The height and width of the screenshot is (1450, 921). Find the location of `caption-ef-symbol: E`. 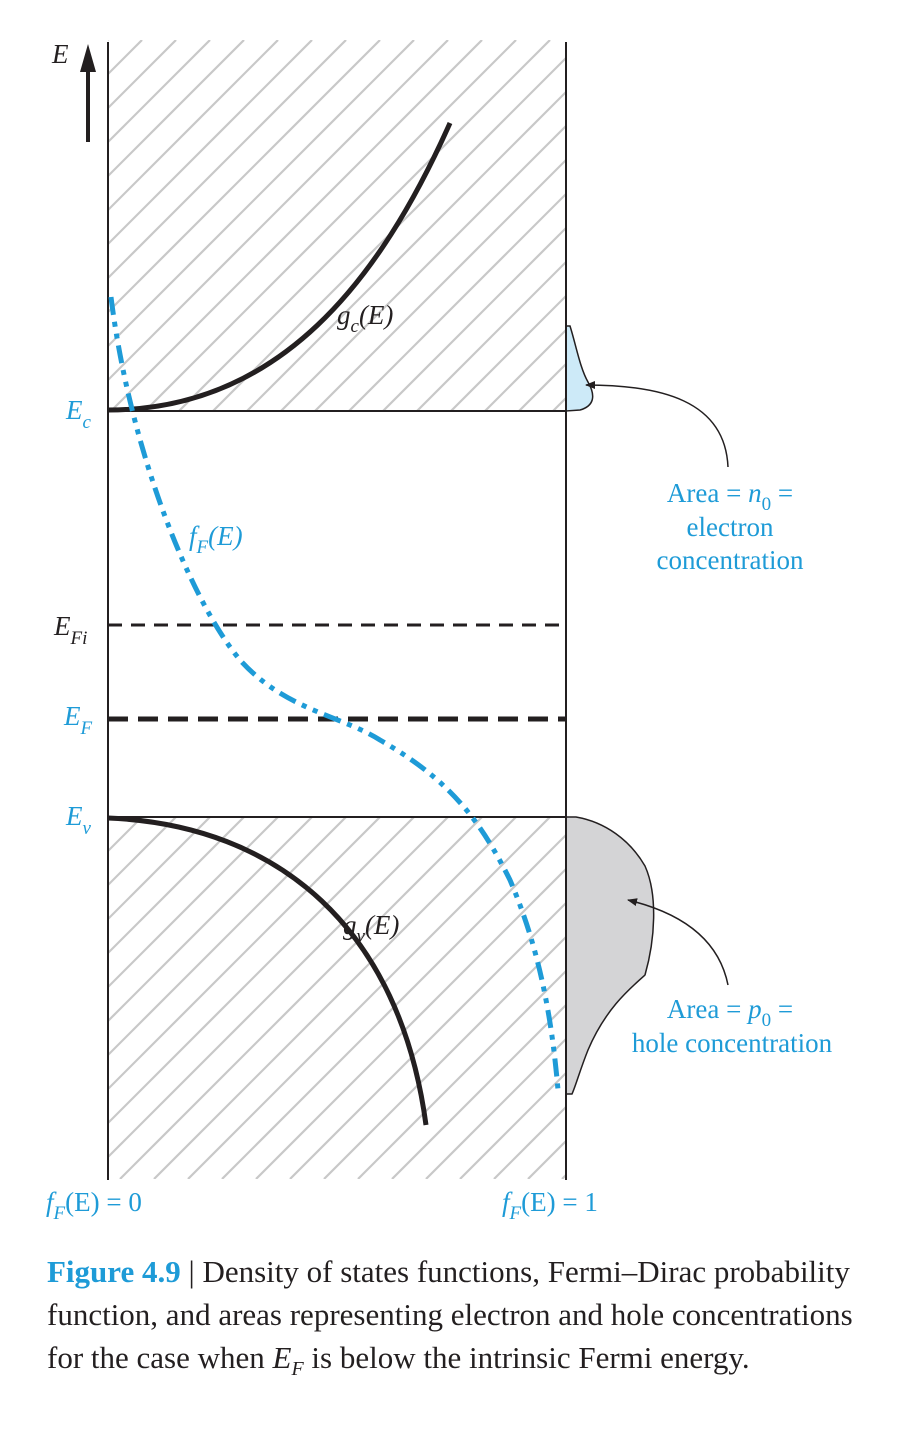

caption-ef-symbol: E is located at coordinates (282, 1357).